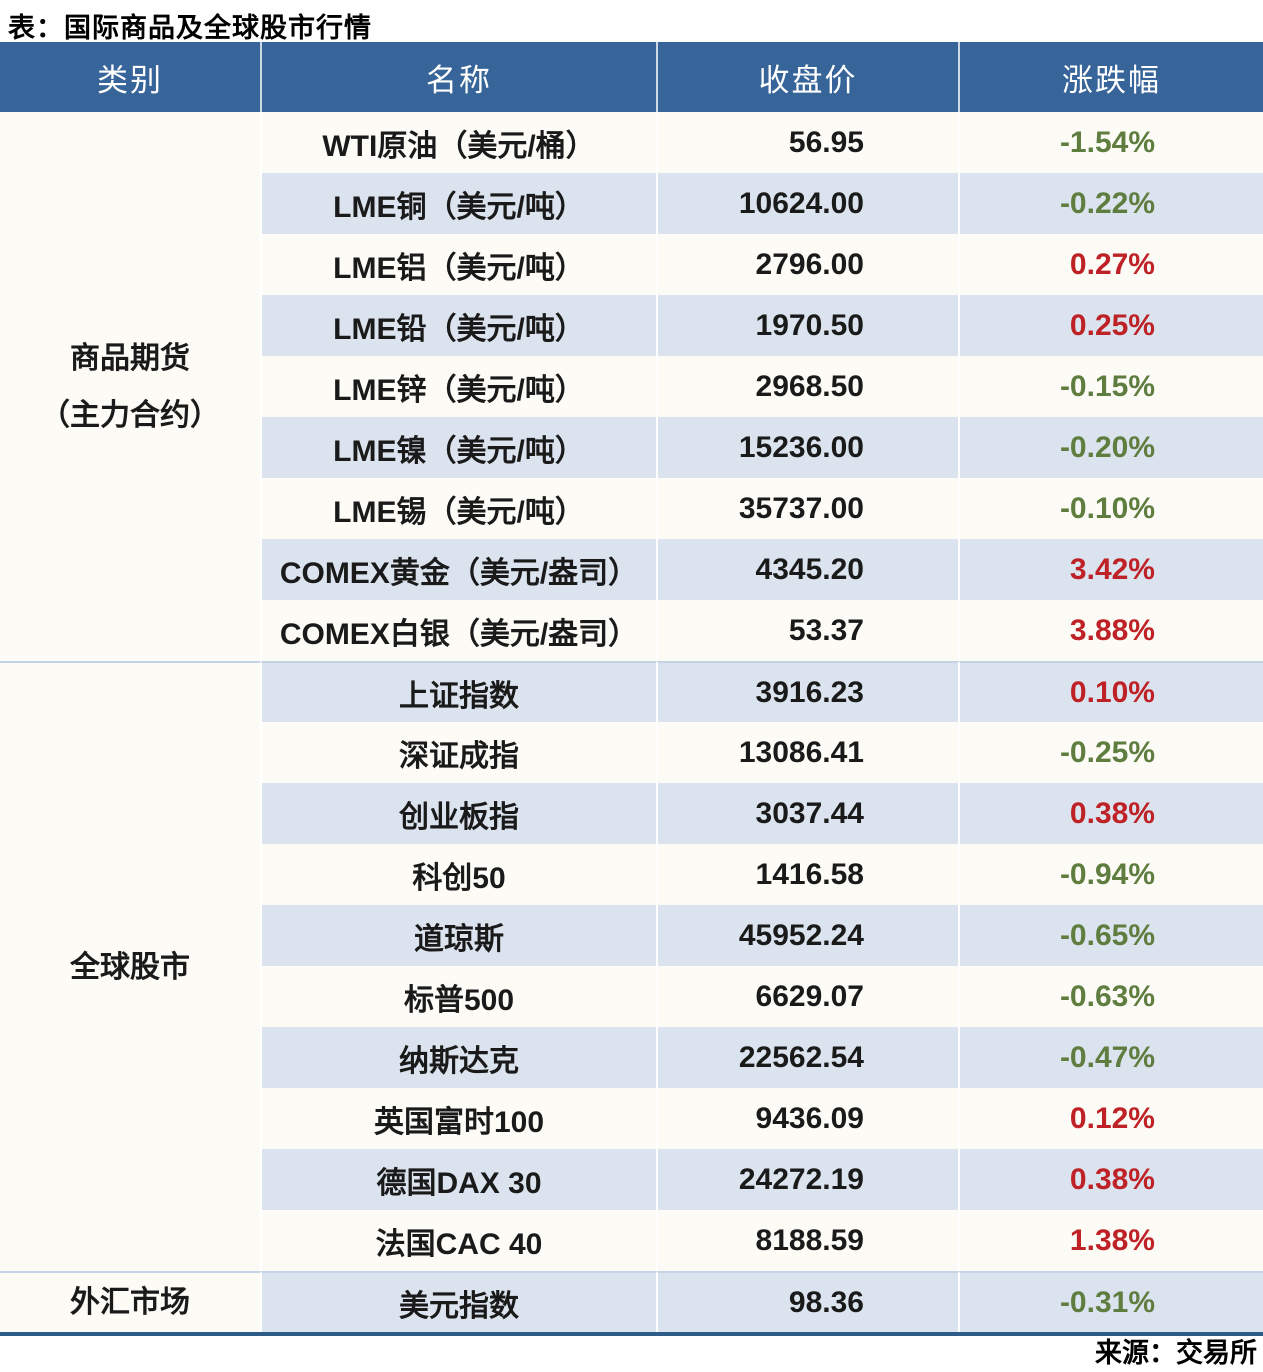 The width and height of the screenshot is (1263, 1372). What do you see at coordinates (458, 630) in the screenshot?
I see `instrument-name-cell: COMEX白银（美元/盎司）` at bounding box center [458, 630].